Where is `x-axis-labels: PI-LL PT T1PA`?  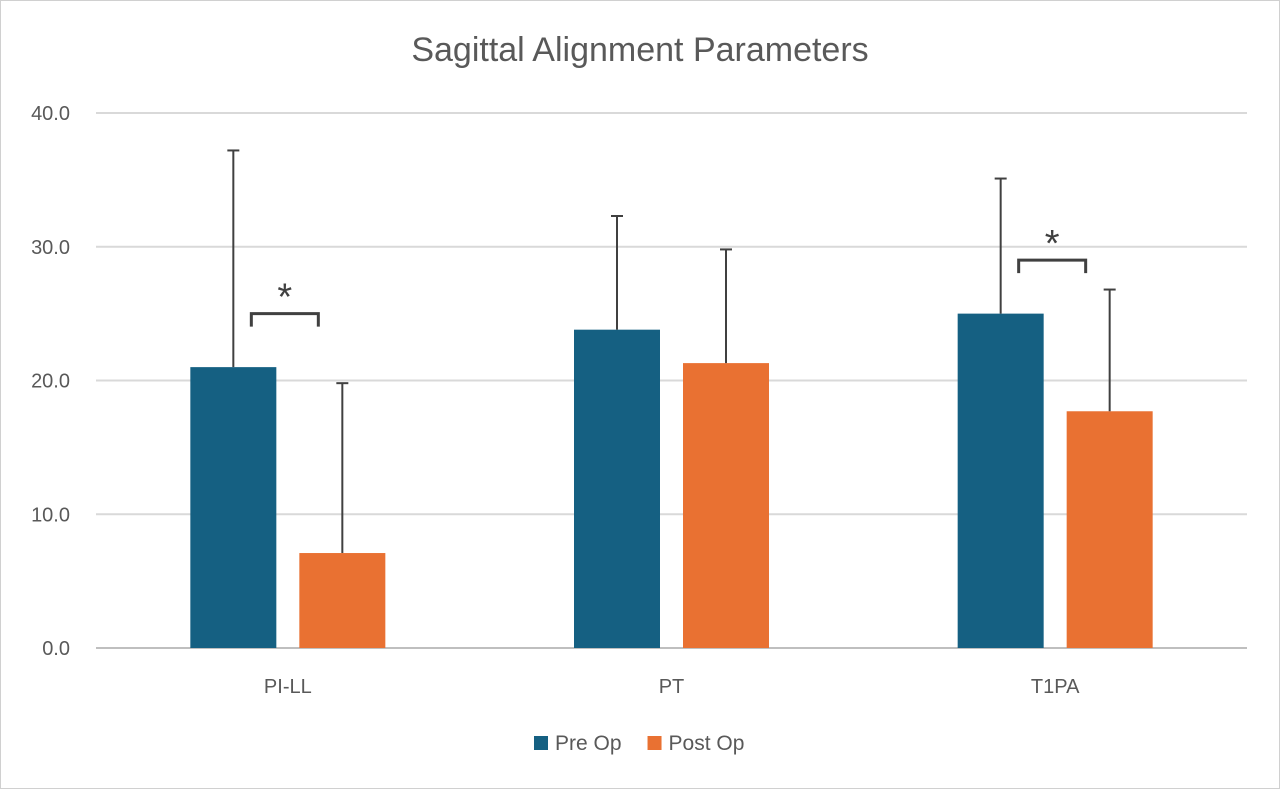
x-axis-labels: PI-LL PT T1PA is located at coordinates (672, 687).